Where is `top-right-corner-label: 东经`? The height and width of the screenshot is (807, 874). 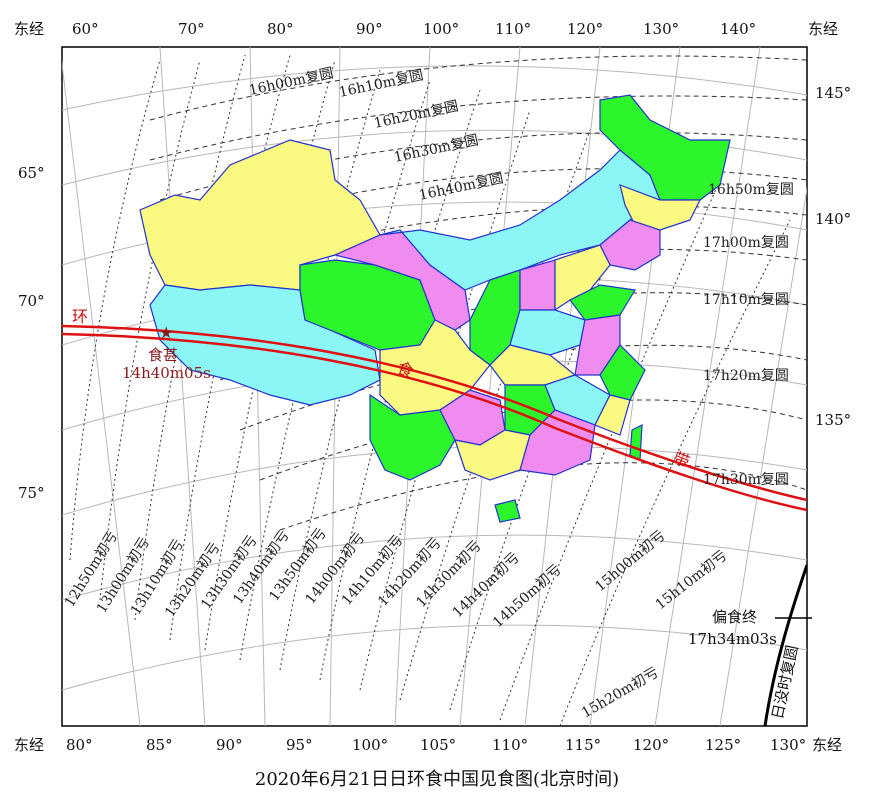 top-right-corner-label: 东经 is located at coordinates (823, 29).